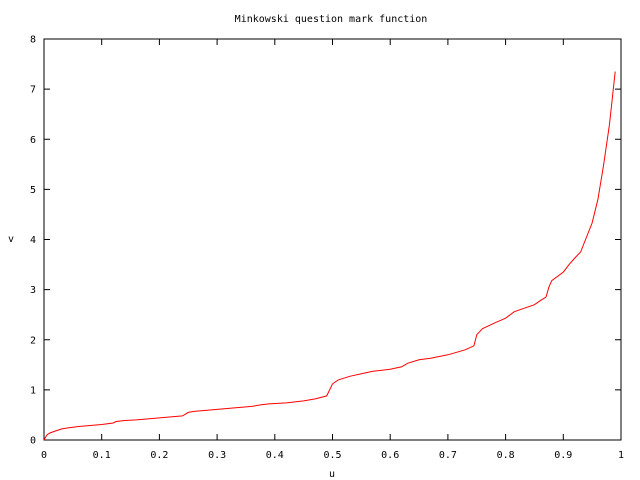 The height and width of the screenshot is (480, 640). Describe the element at coordinates (33, 190) in the screenshot. I see `y-tick-label: 5` at that location.